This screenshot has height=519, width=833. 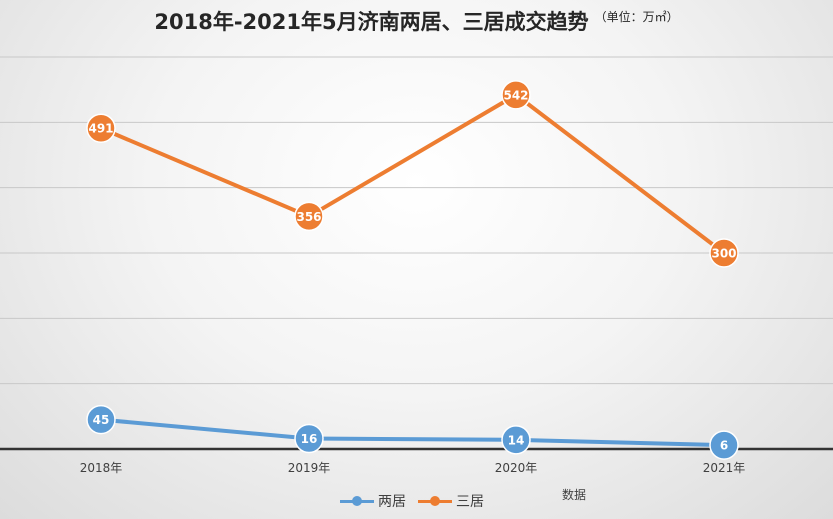 What do you see at coordinates (357, 501) in the screenshot?
I see `legend-swatch-two-room` at bounding box center [357, 501].